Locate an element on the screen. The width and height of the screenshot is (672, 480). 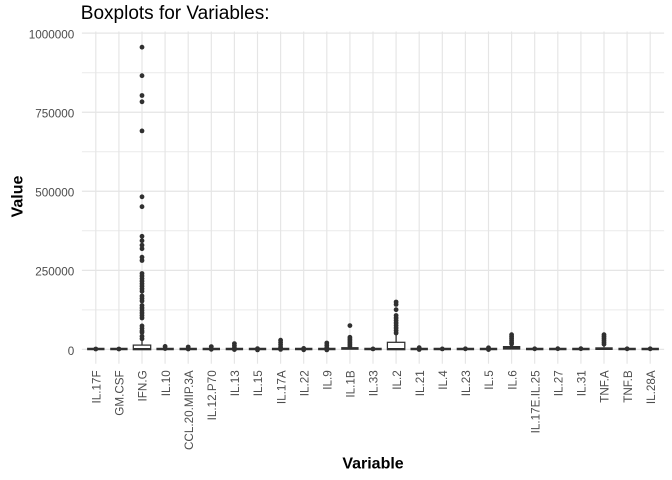
svg-text: Value is located at coordinates (17, 197).